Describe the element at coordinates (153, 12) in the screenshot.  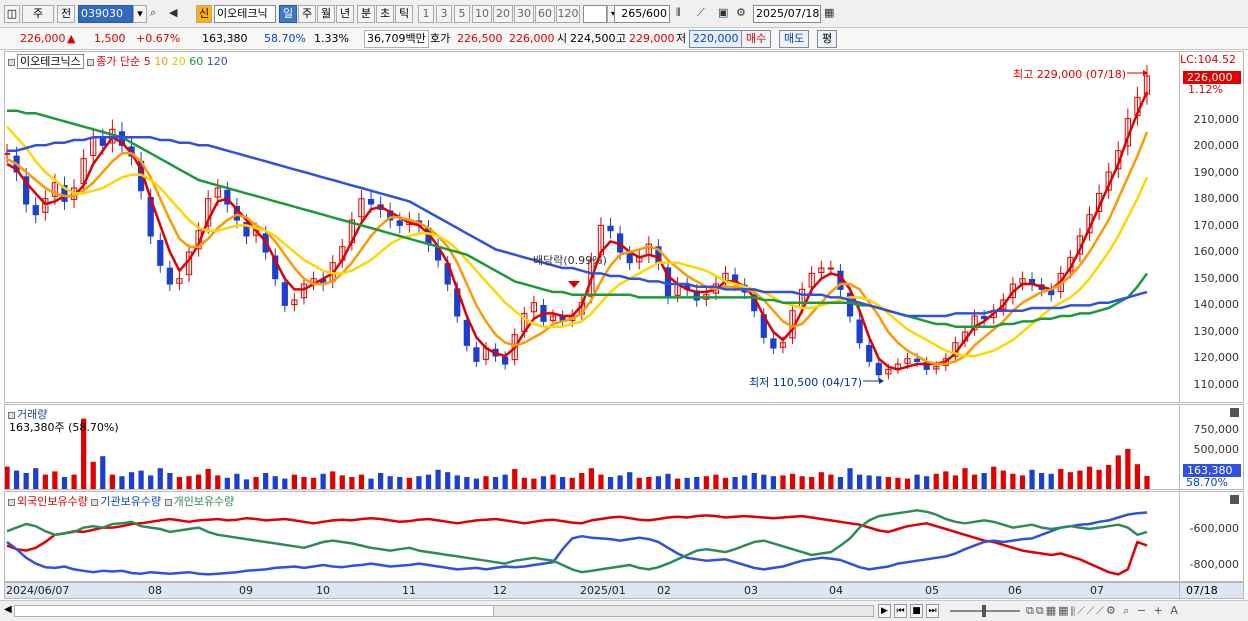
I see `search-icon: ⌕` at that location.